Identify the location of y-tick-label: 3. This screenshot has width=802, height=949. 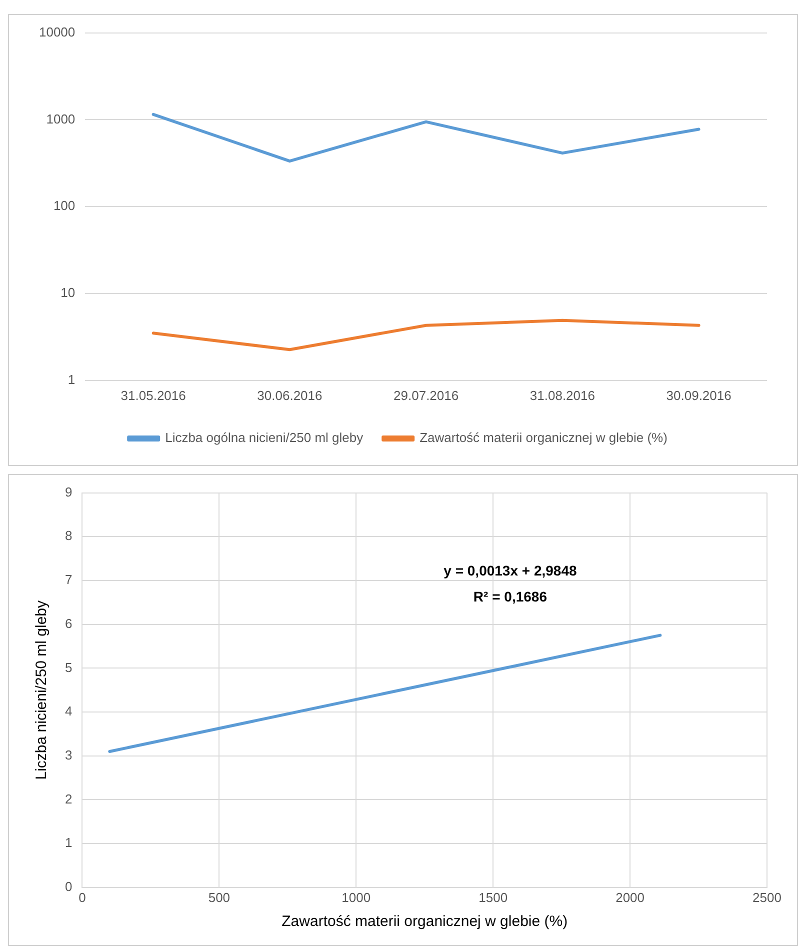
(68, 754).